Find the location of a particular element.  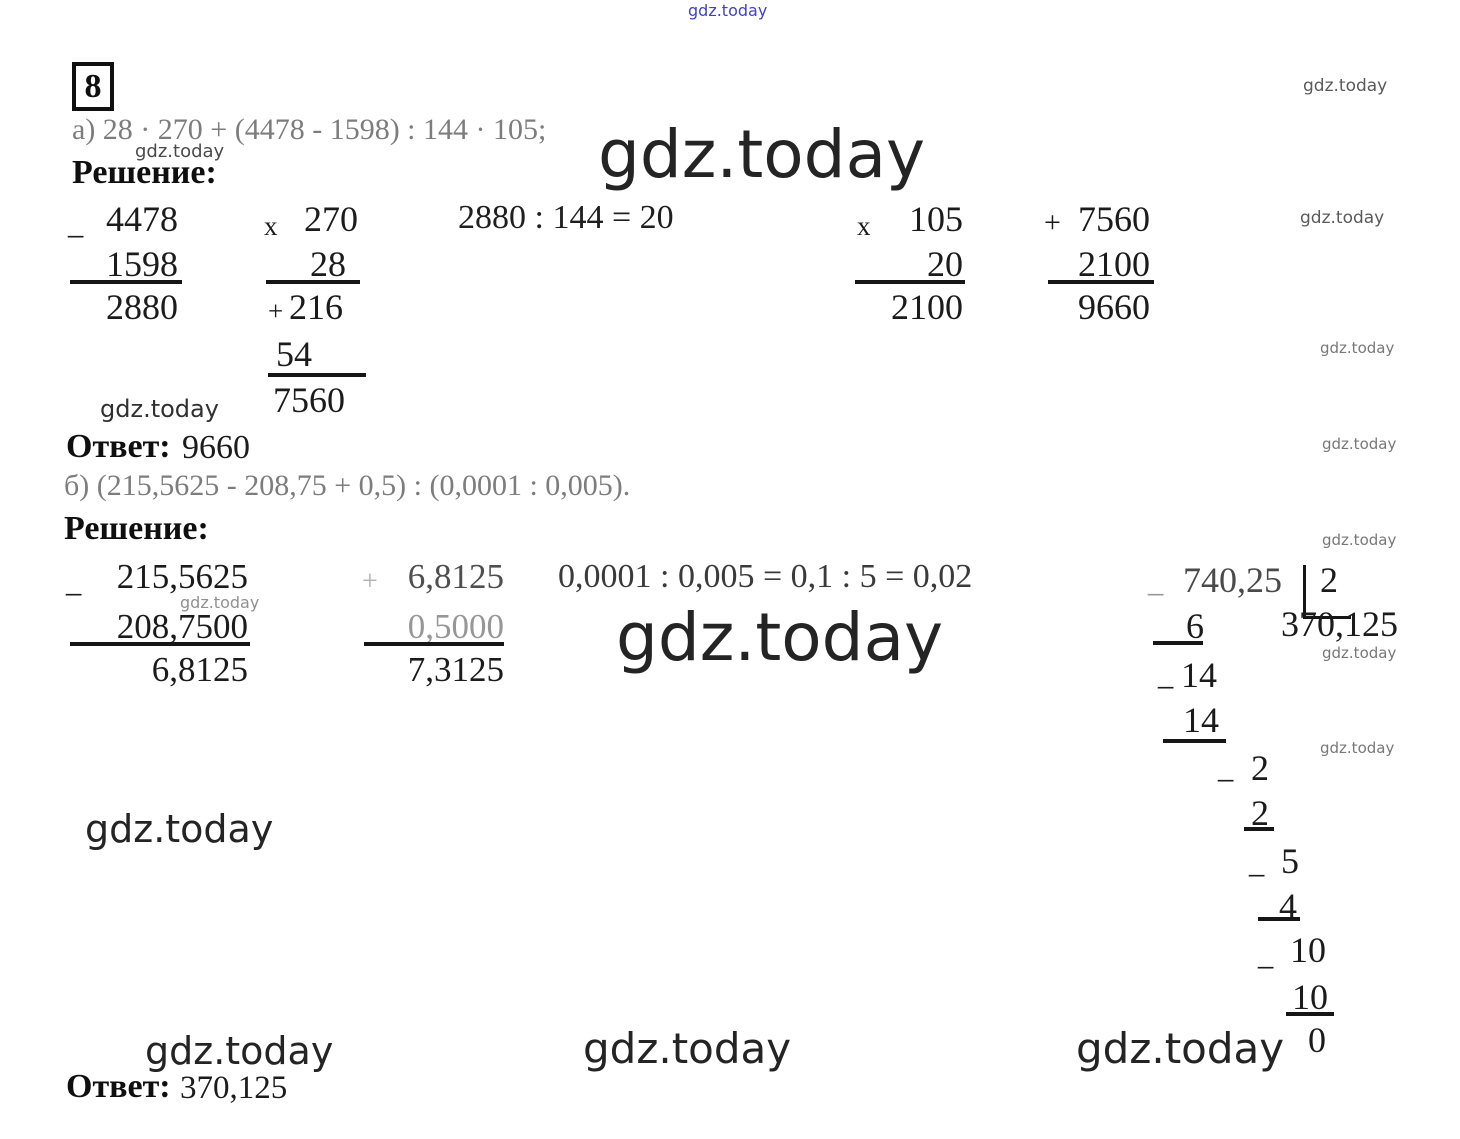

addend-1: 7560 is located at coordinates (1114, 219).